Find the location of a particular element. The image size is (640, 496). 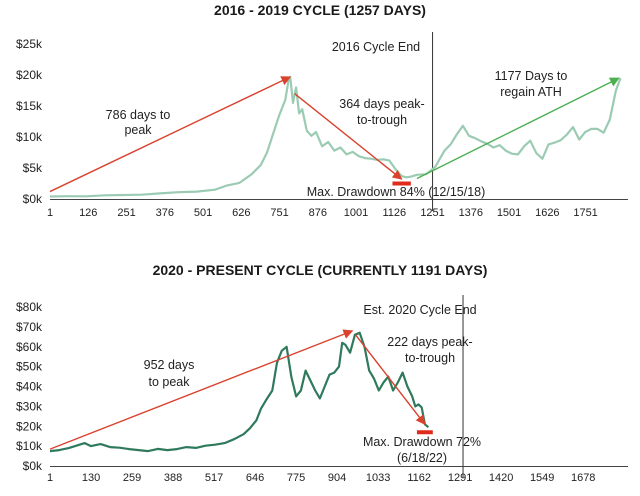

x-tick-label: 1376 is located at coordinates (471, 213).